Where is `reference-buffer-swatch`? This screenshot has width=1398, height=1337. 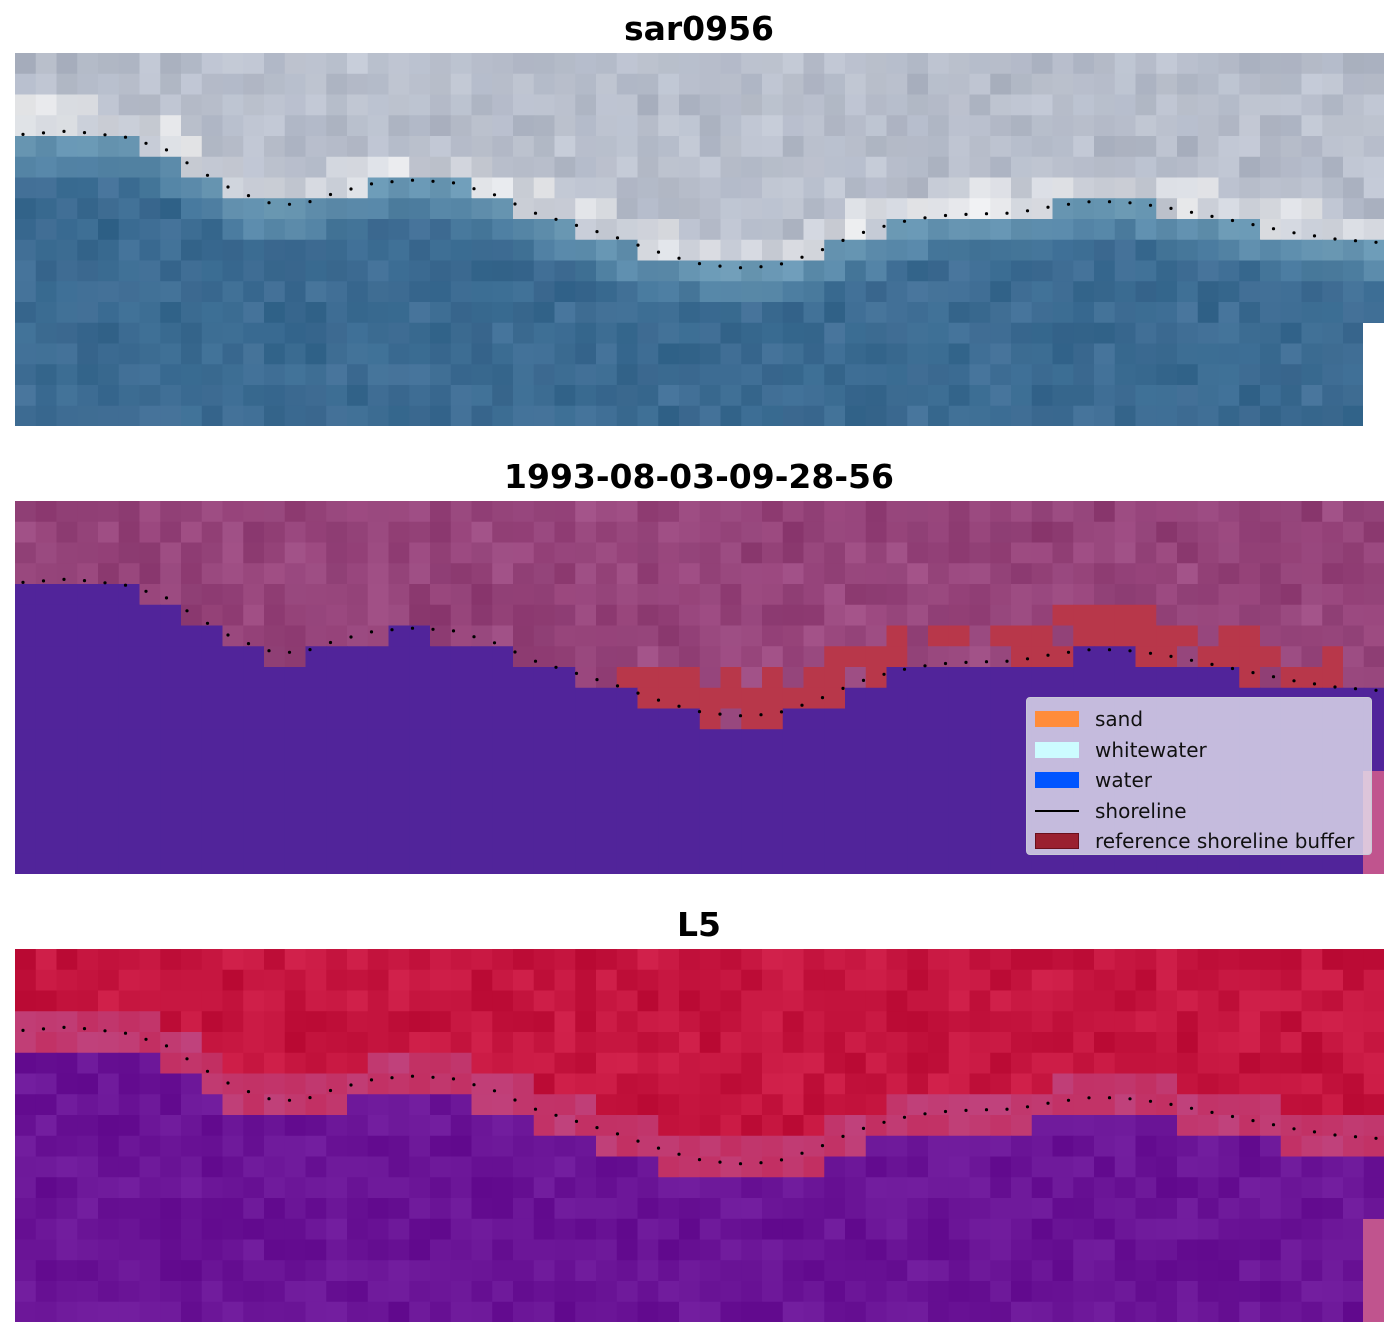 reference-buffer-swatch is located at coordinates (1057, 841).